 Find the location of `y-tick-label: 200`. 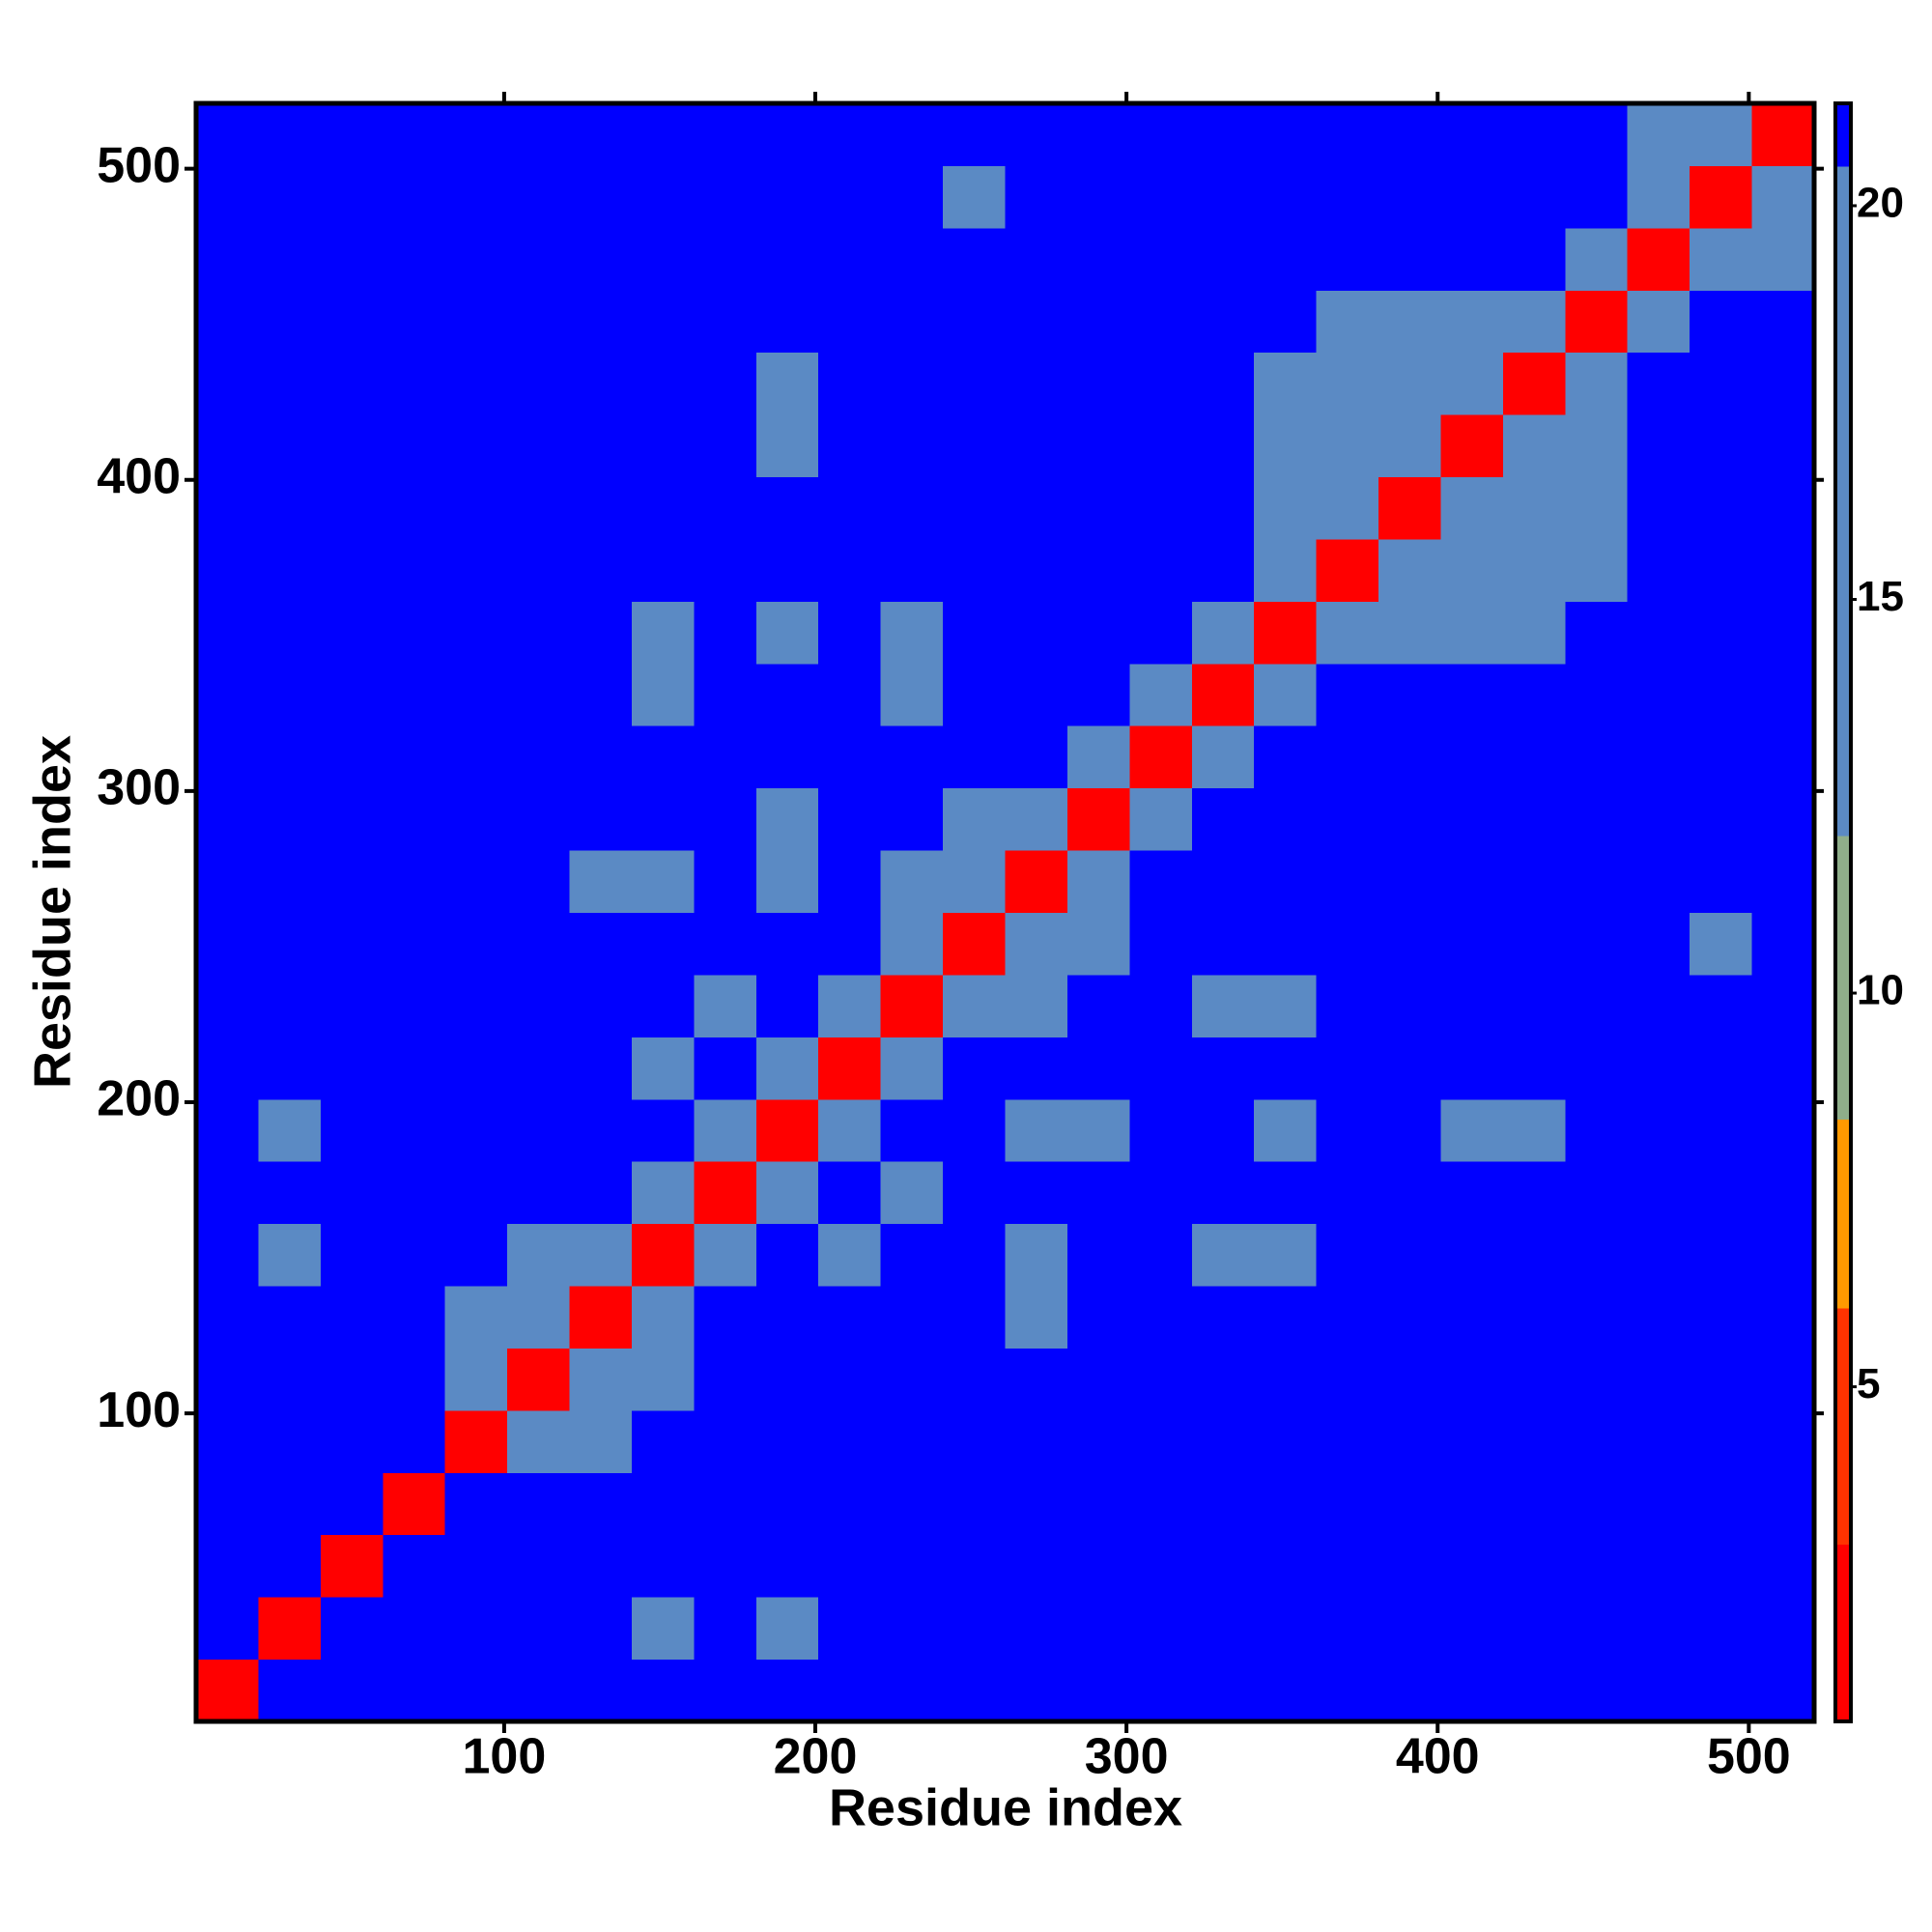

y-tick-label: 200 is located at coordinates (139, 1099).